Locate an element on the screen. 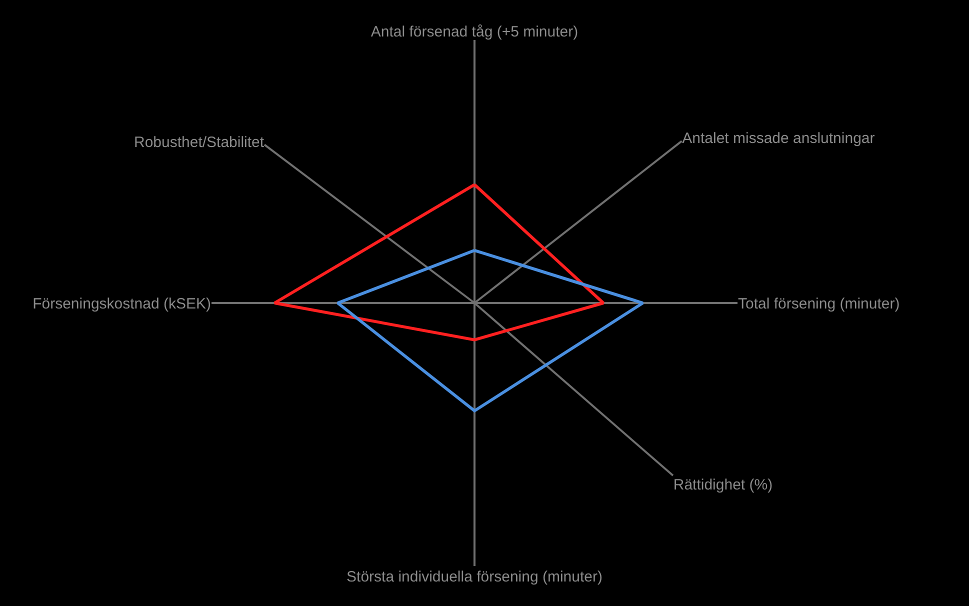  spoke-label: Rättidighet (%) is located at coordinates (723, 485).